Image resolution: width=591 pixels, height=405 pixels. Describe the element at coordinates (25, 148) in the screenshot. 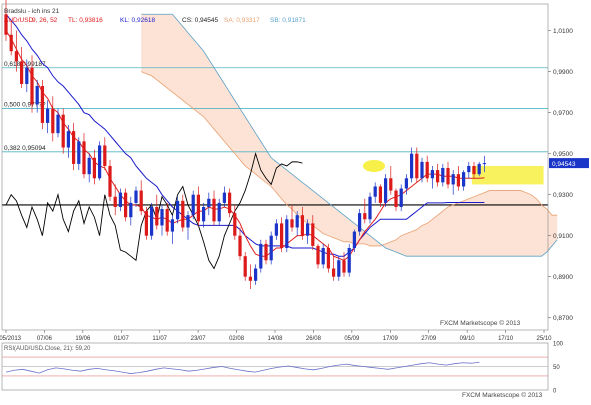

I see `fib-label: 0,382 0,95094` at that location.